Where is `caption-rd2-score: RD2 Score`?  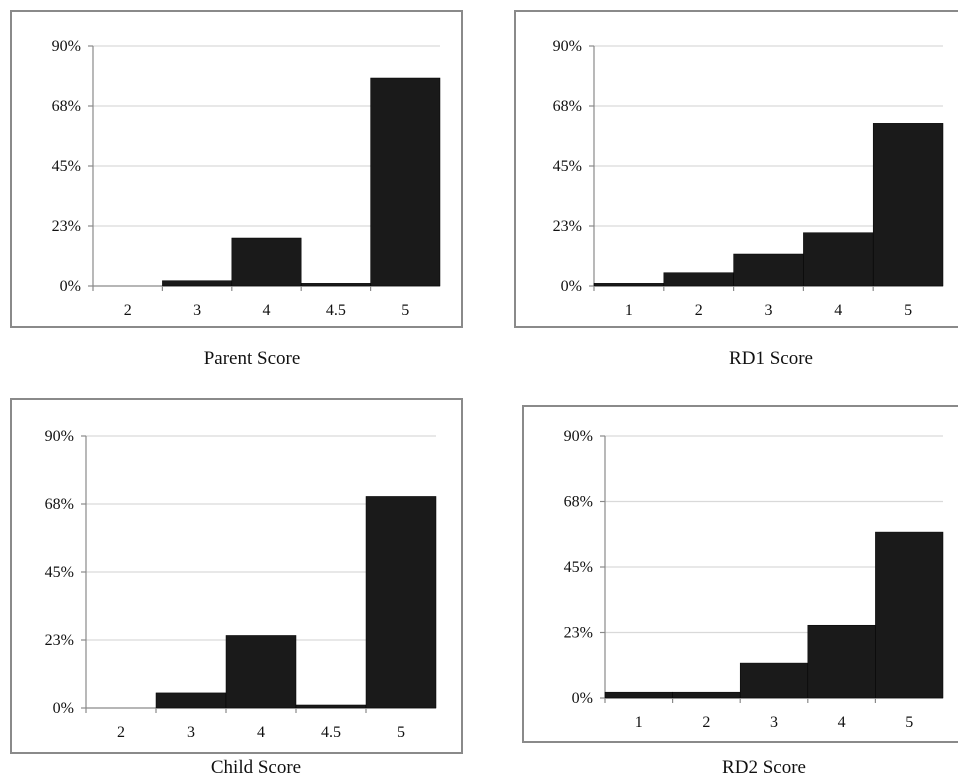
caption-rd2-score: RD2 Score is located at coordinates (764, 767).